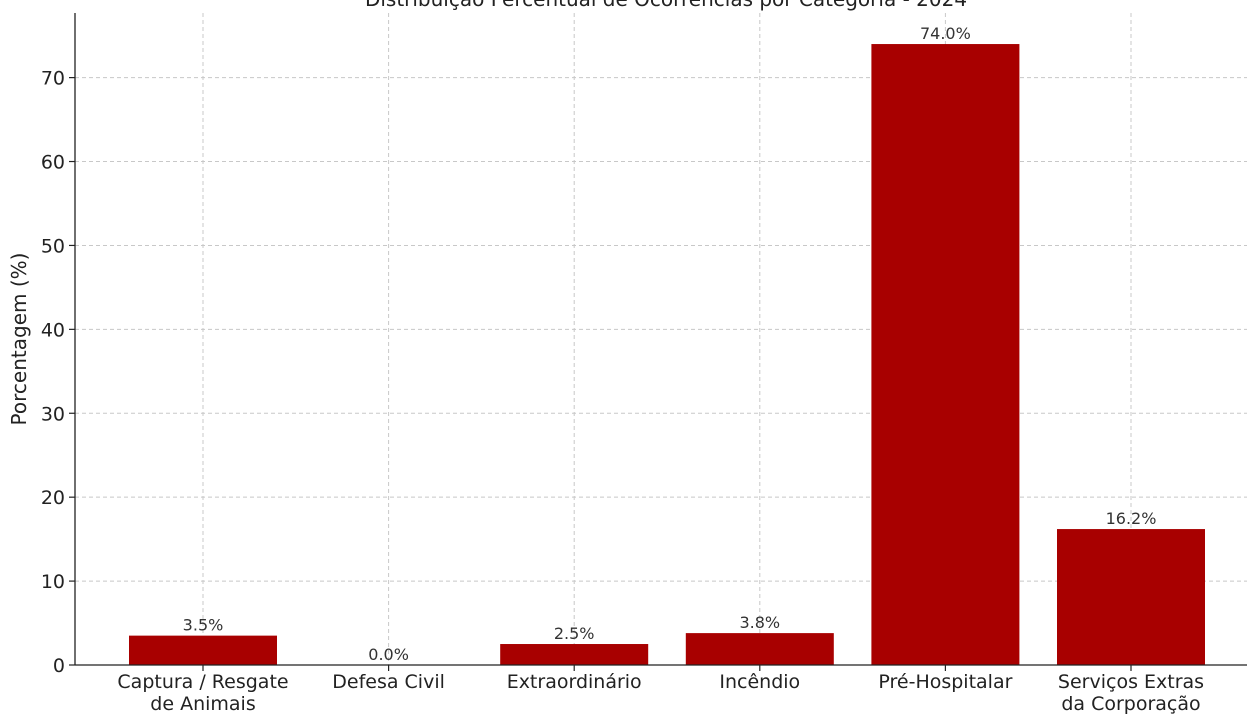 The image size is (1249, 715). Describe the element at coordinates (574, 682) in the screenshot. I see `x-tick-label: Extraordinário` at that location.